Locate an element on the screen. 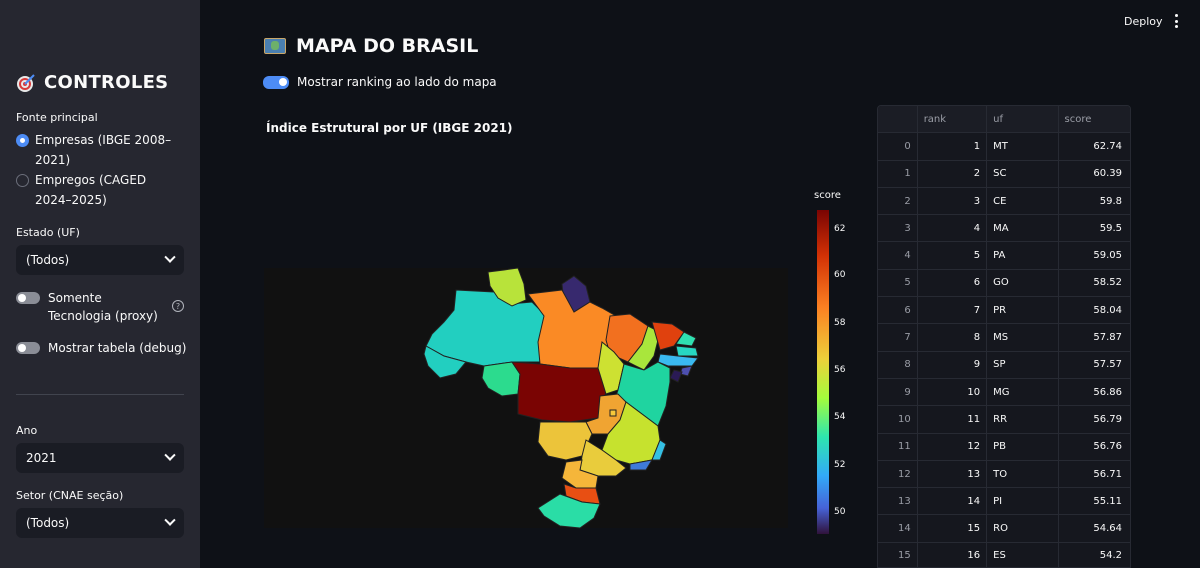  cell-uf: CE is located at coordinates (1023, 201).